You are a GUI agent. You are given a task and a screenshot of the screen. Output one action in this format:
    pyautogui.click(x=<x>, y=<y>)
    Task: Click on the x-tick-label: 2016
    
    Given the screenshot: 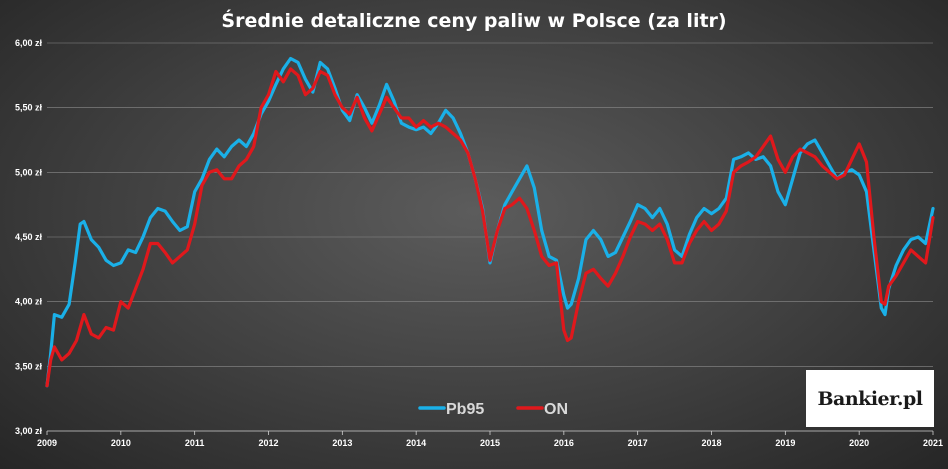 What is the action you would take?
    pyautogui.click(x=564, y=443)
    